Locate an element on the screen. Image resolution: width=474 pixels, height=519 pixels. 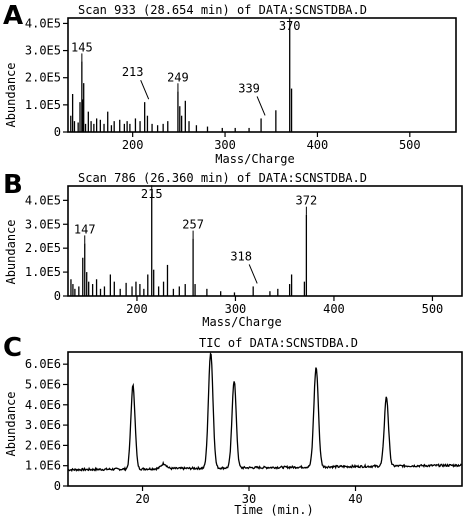
peak-label: 213 is located at coordinates (133, 72).